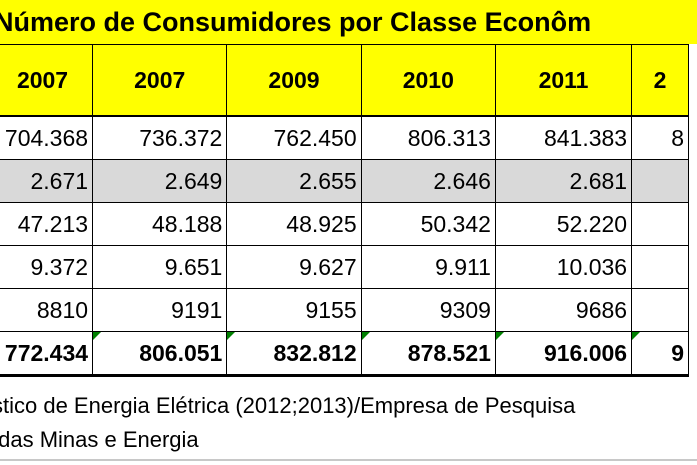 The width and height of the screenshot is (697, 465). What do you see at coordinates (294, 310) in the screenshot?
I see `table-cell: 9155` at bounding box center [294, 310].